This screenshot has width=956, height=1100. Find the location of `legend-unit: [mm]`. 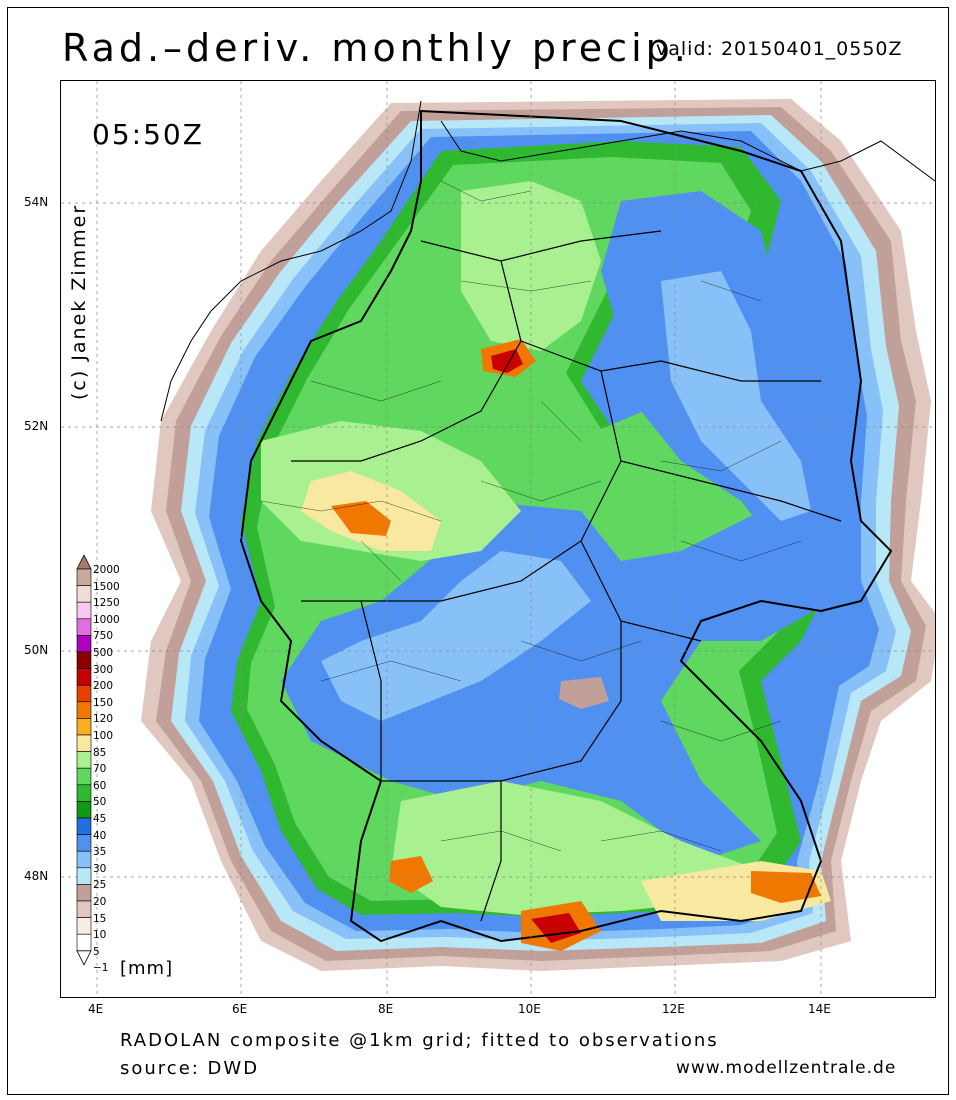

legend-unit: [mm] is located at coordinates (147, 968).